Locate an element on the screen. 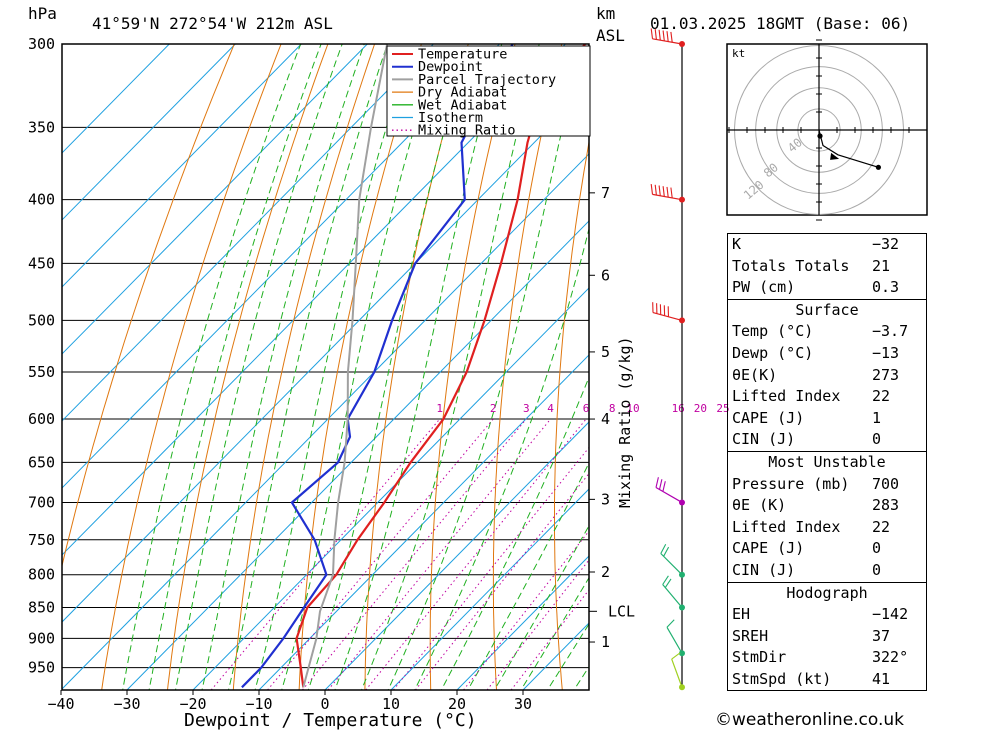 The image size is (1000, 733). pressure-tick-label: 600 is located at coordinates (41, 419).